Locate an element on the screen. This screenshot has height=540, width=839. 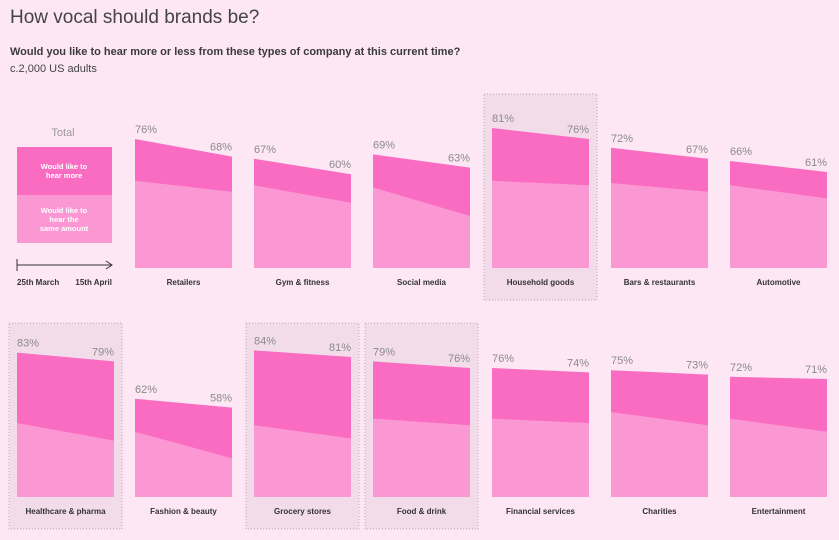
start-value-label: 69% is located at coordinates (384, 145).